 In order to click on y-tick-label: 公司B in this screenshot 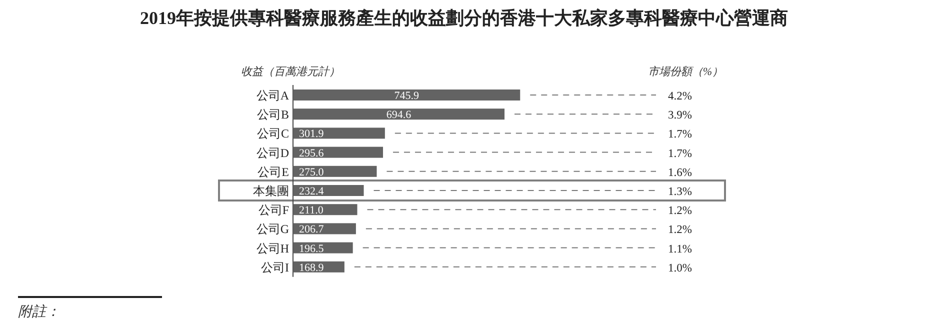, I will do `click(272, 115)`.